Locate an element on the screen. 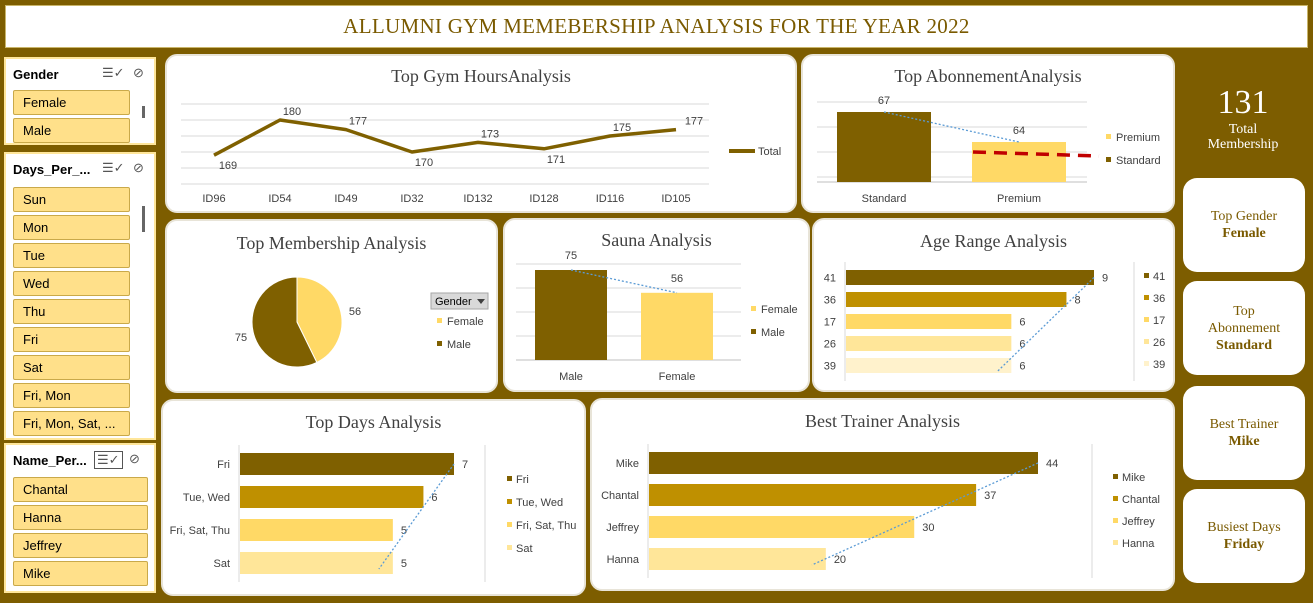  data-label: 6 is located at coordinates (1022, 367).